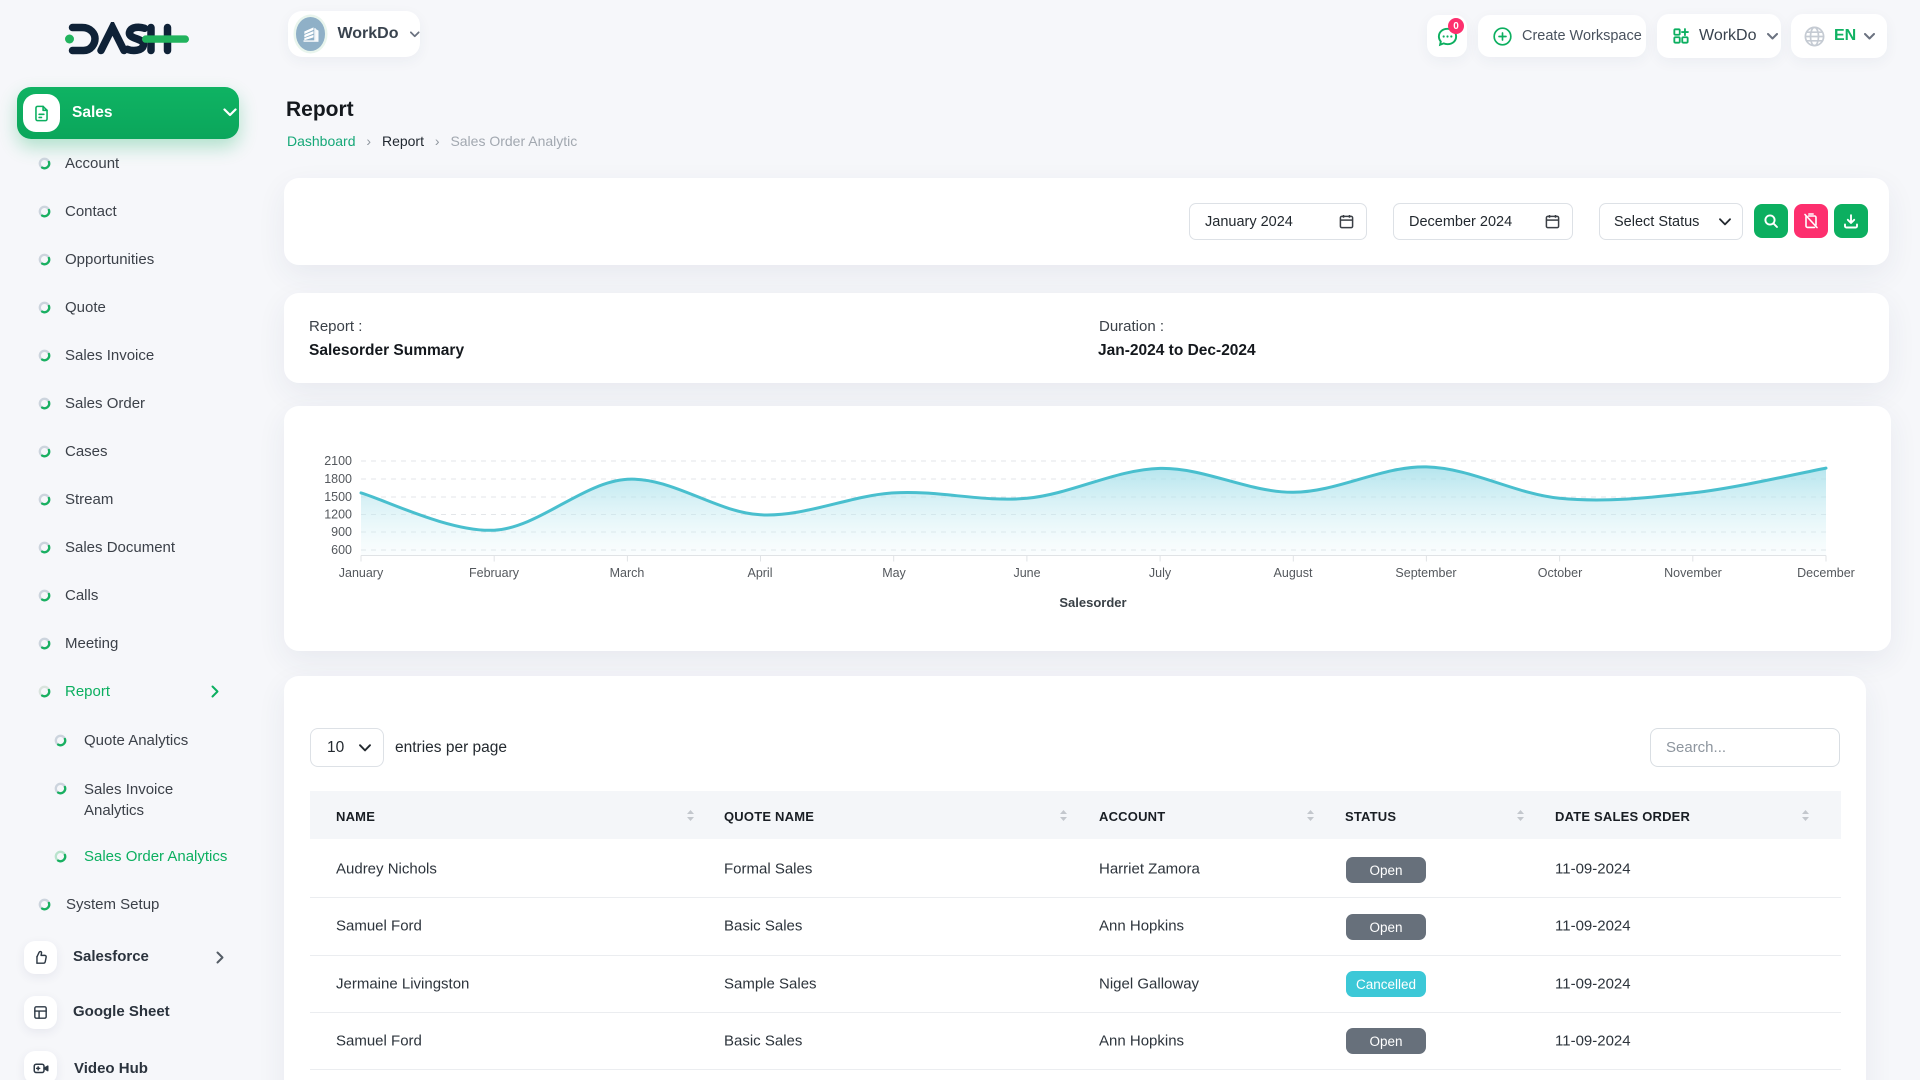 The height and width of the screenshot is (1080, 1920). Describe the element at coordinates (1092, 602) in the screenshot. I see `svg-text: Salesorder` at that location.